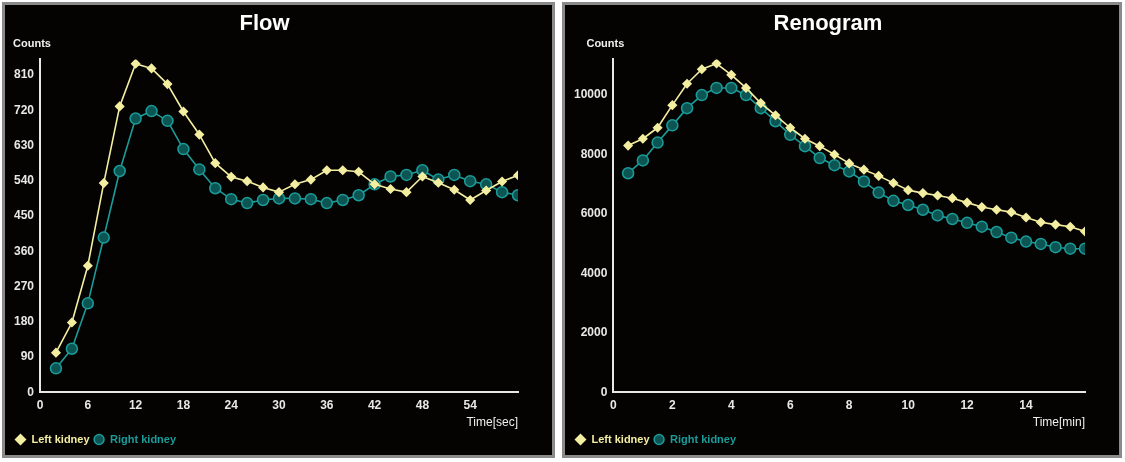 The image size is (1125, 462). Describe the element at coordinates (24, 250) in the screenshot. I see `y-tick-label: 360` at that location.